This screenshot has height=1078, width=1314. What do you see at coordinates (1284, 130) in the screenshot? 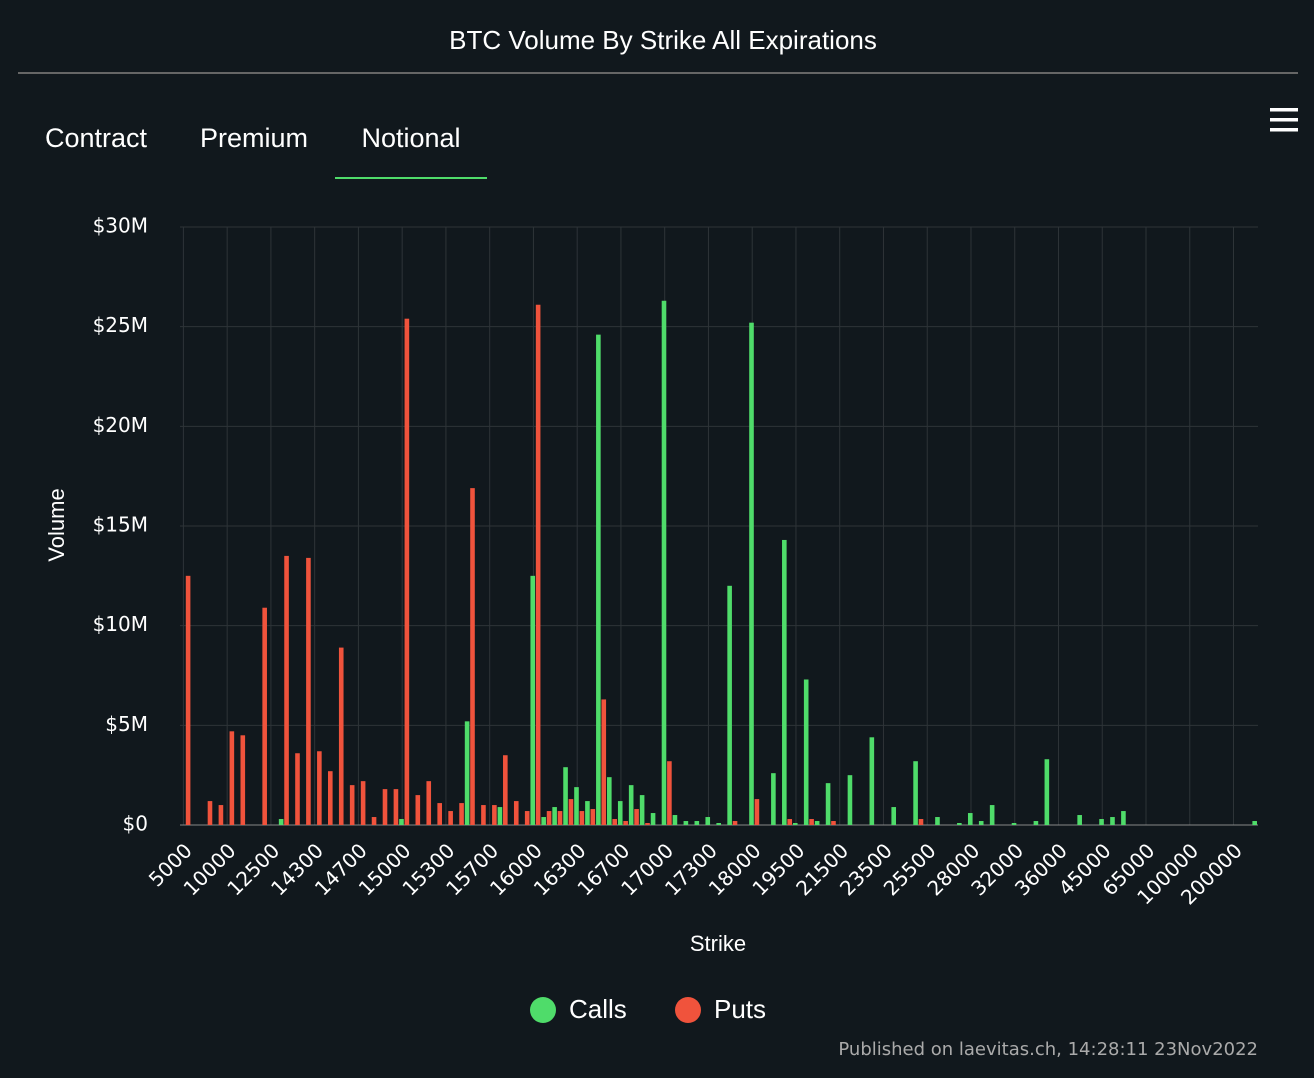
I see `menu-bar` at bounding box center [1284, 130].